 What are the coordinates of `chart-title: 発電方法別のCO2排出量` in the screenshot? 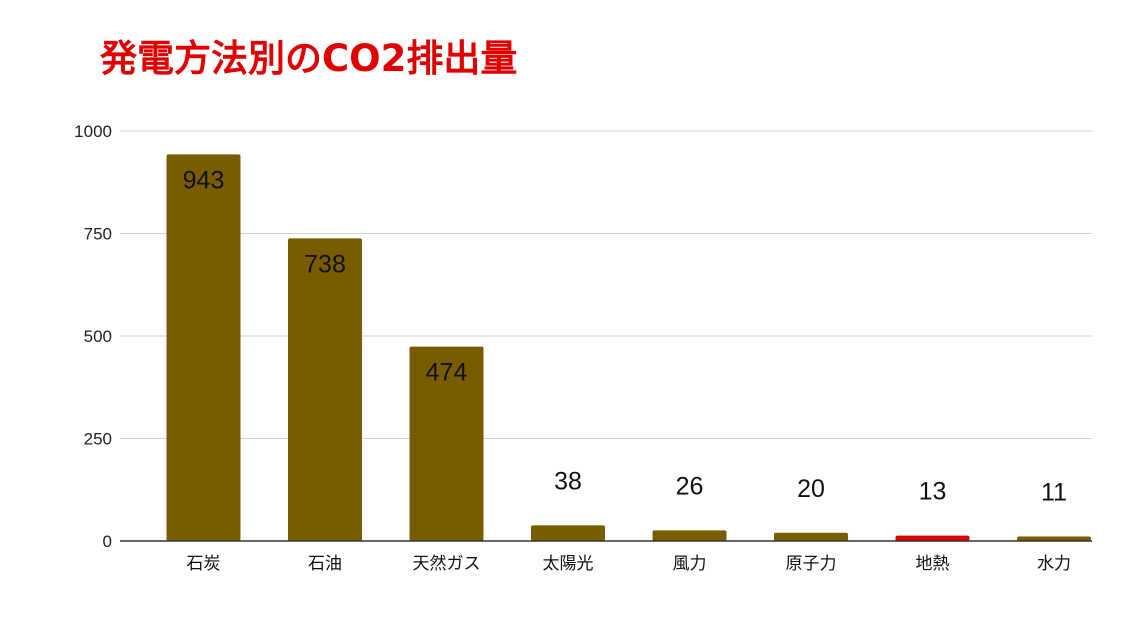 It's located at (309, 58).